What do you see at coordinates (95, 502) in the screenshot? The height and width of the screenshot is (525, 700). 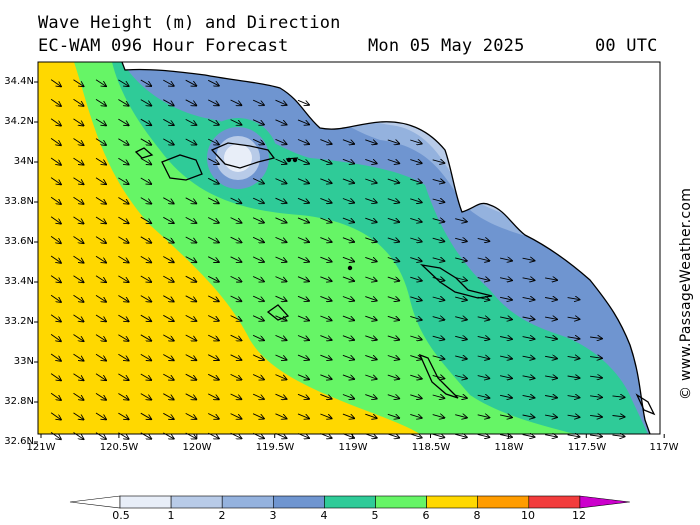 I see `colorbar-min-arrow` at bounding box center [95, 502].